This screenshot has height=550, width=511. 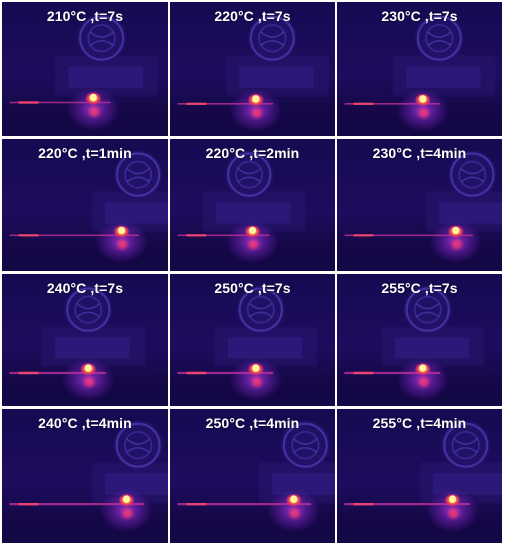 I want to click on thermal-panel: 220°C ,t=1min, so click(x=85, y=205).